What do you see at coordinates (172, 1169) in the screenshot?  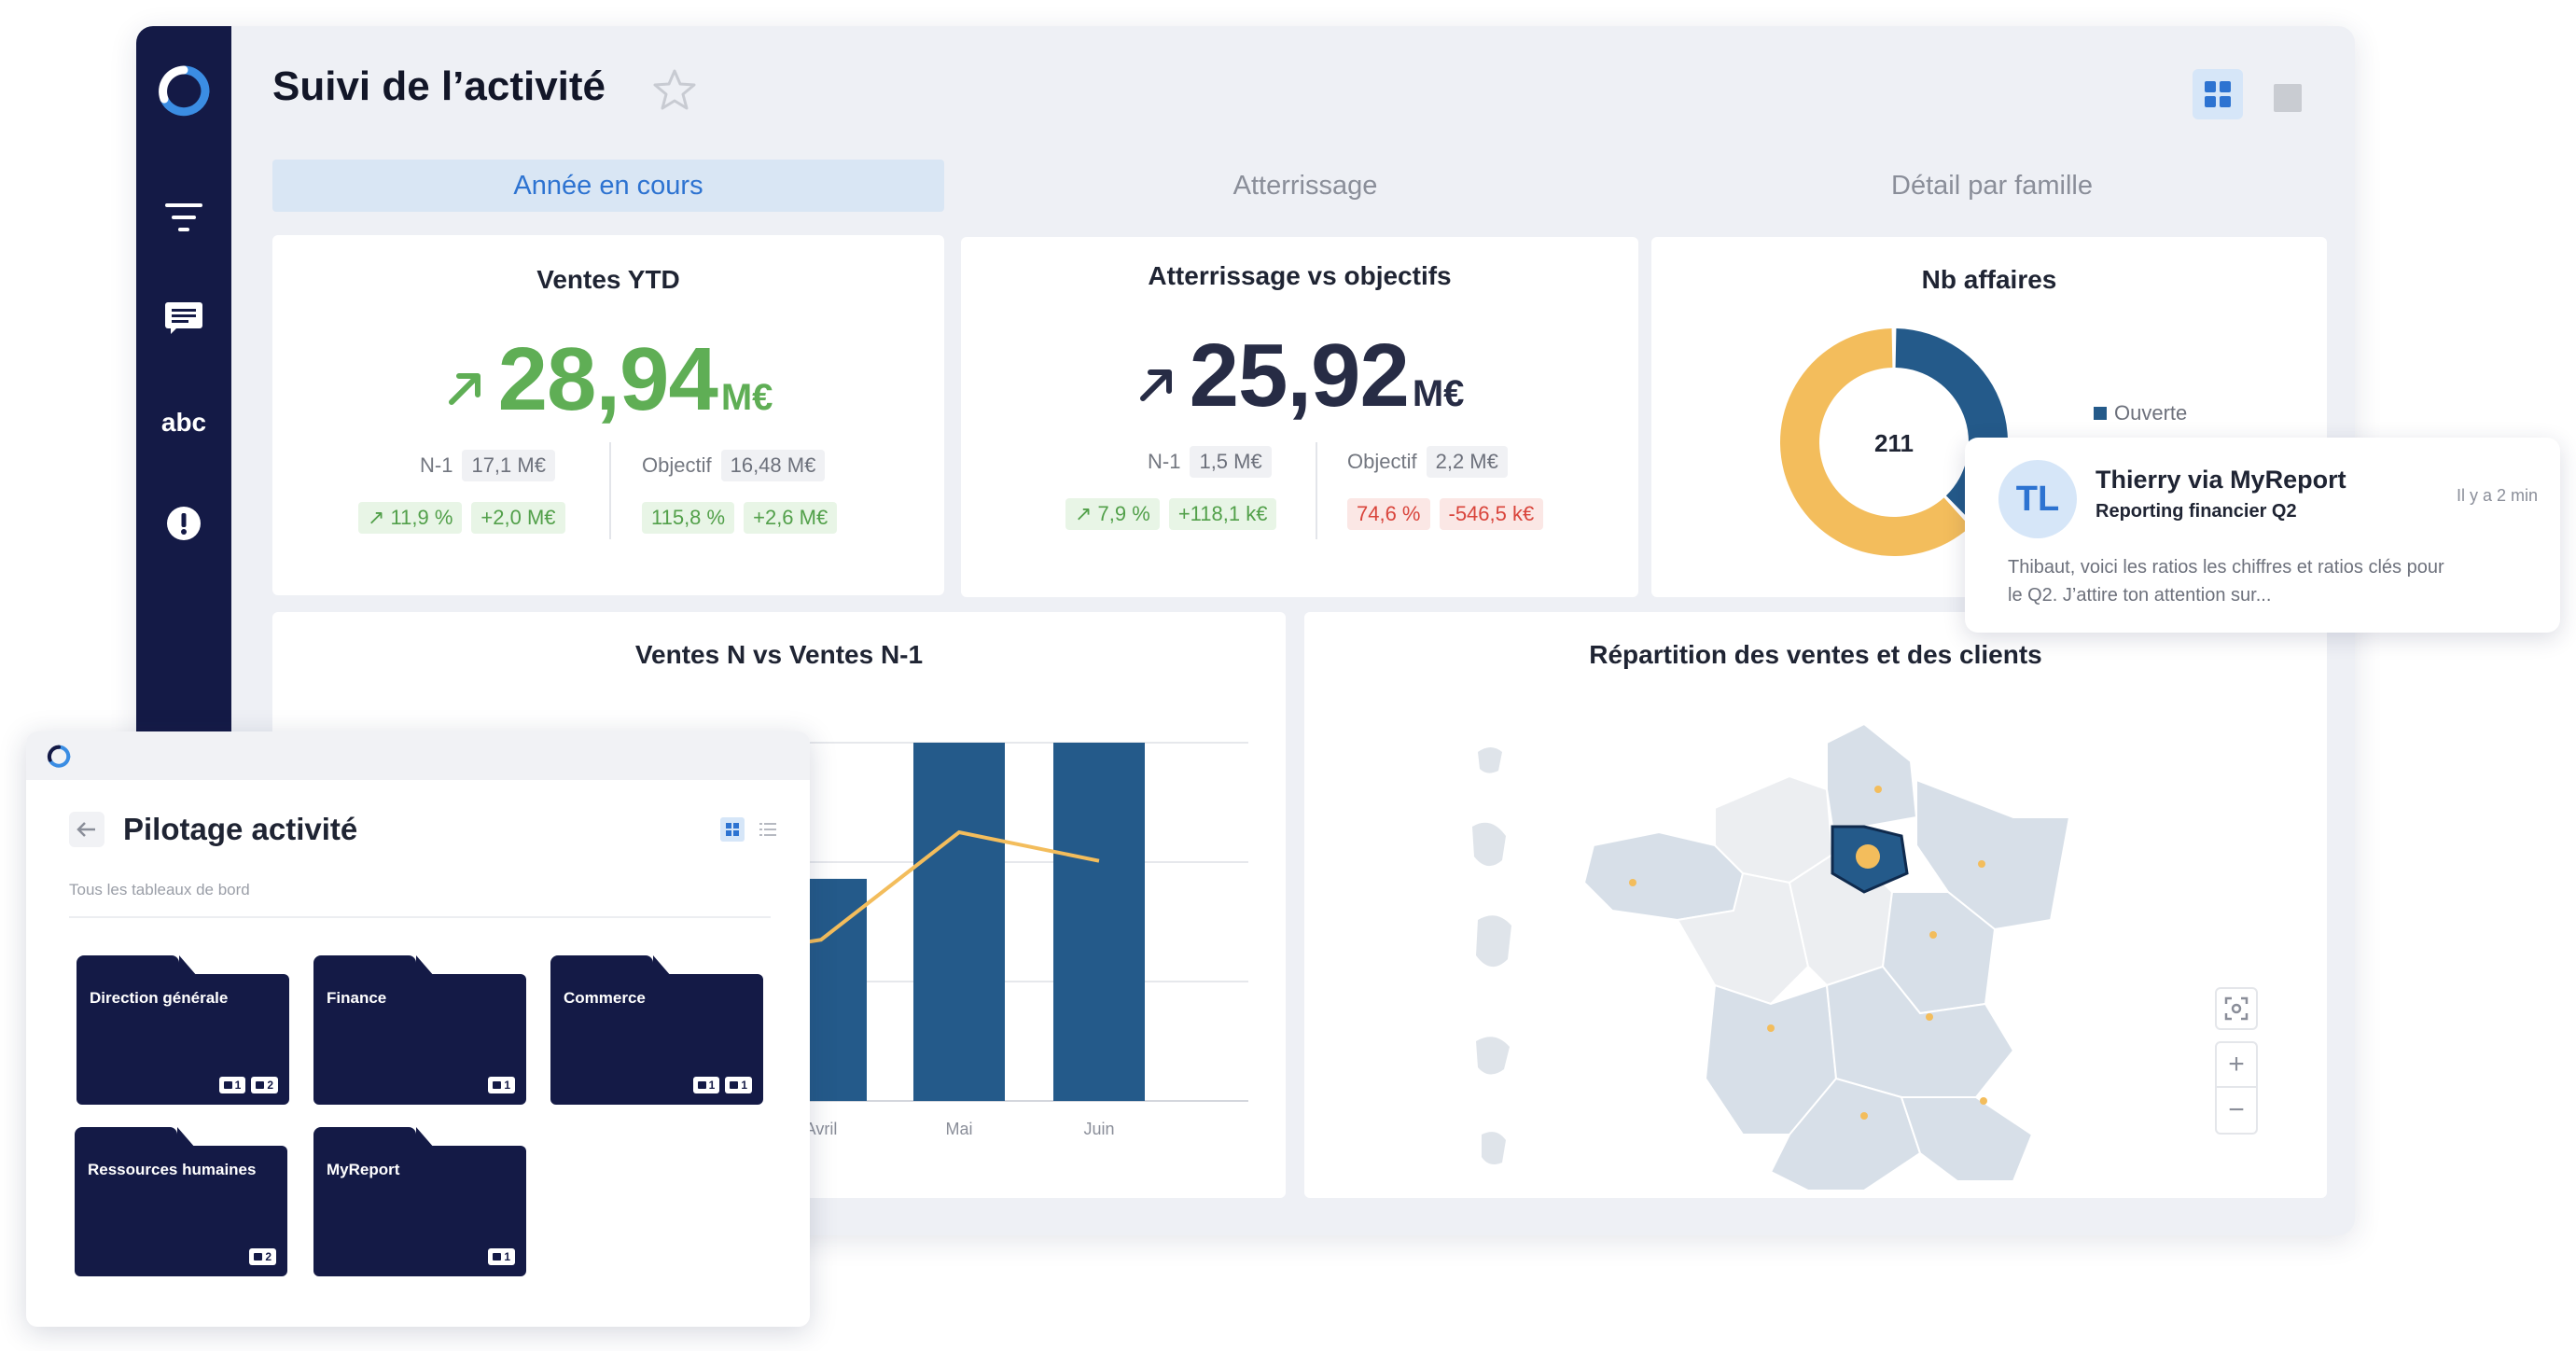 I see `folder-name: Ressources humaines` at bounding box center [172, 1169].